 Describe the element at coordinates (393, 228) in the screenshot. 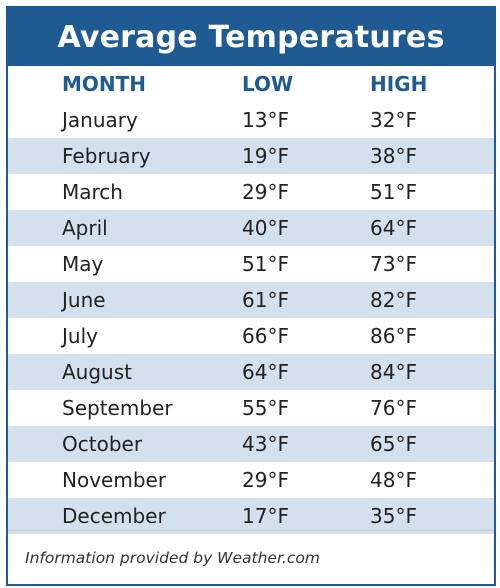

I see `high-cell: 64°F` at that location.